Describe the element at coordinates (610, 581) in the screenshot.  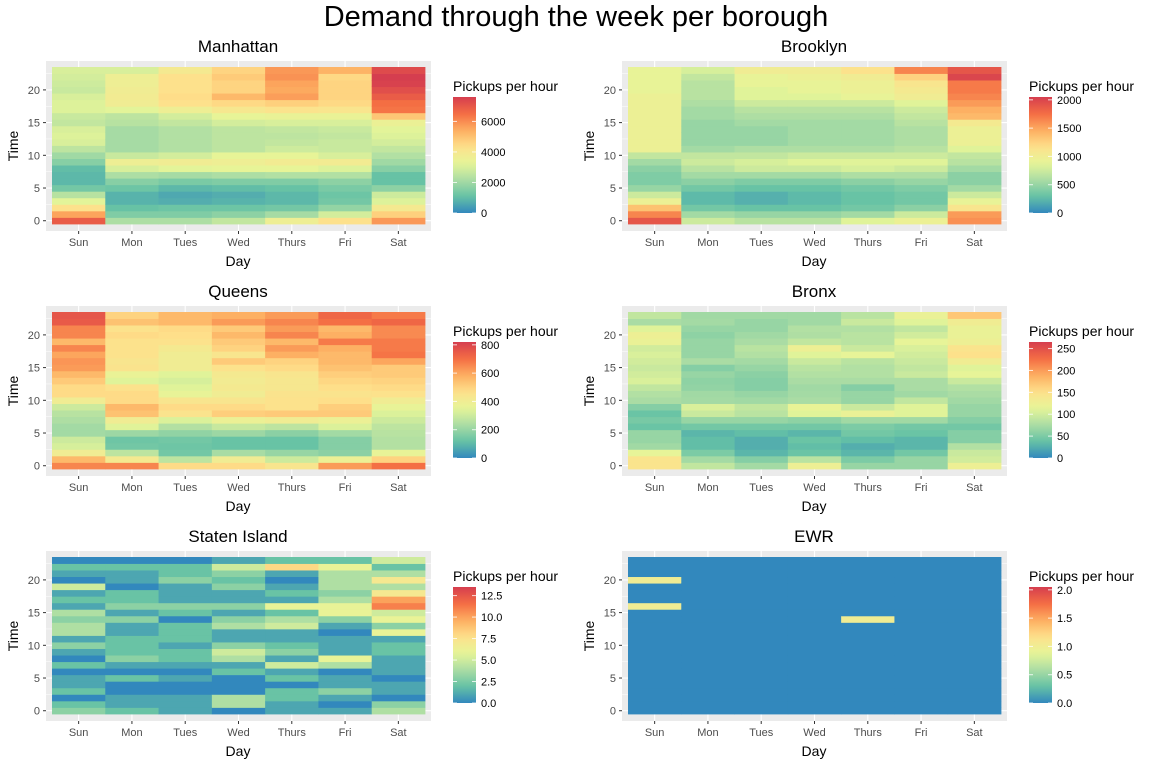
I see `y-tick-label: 20` at that location.